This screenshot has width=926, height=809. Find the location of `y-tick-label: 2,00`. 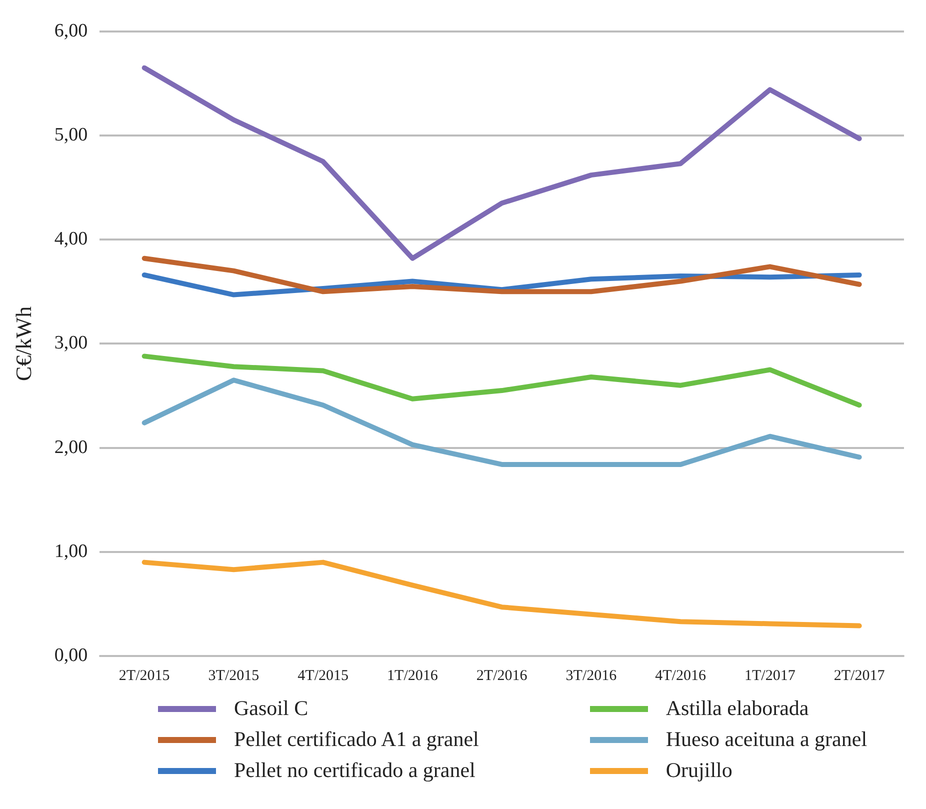

y-tick-label: 2,00 is located at coordinates (71, 447).